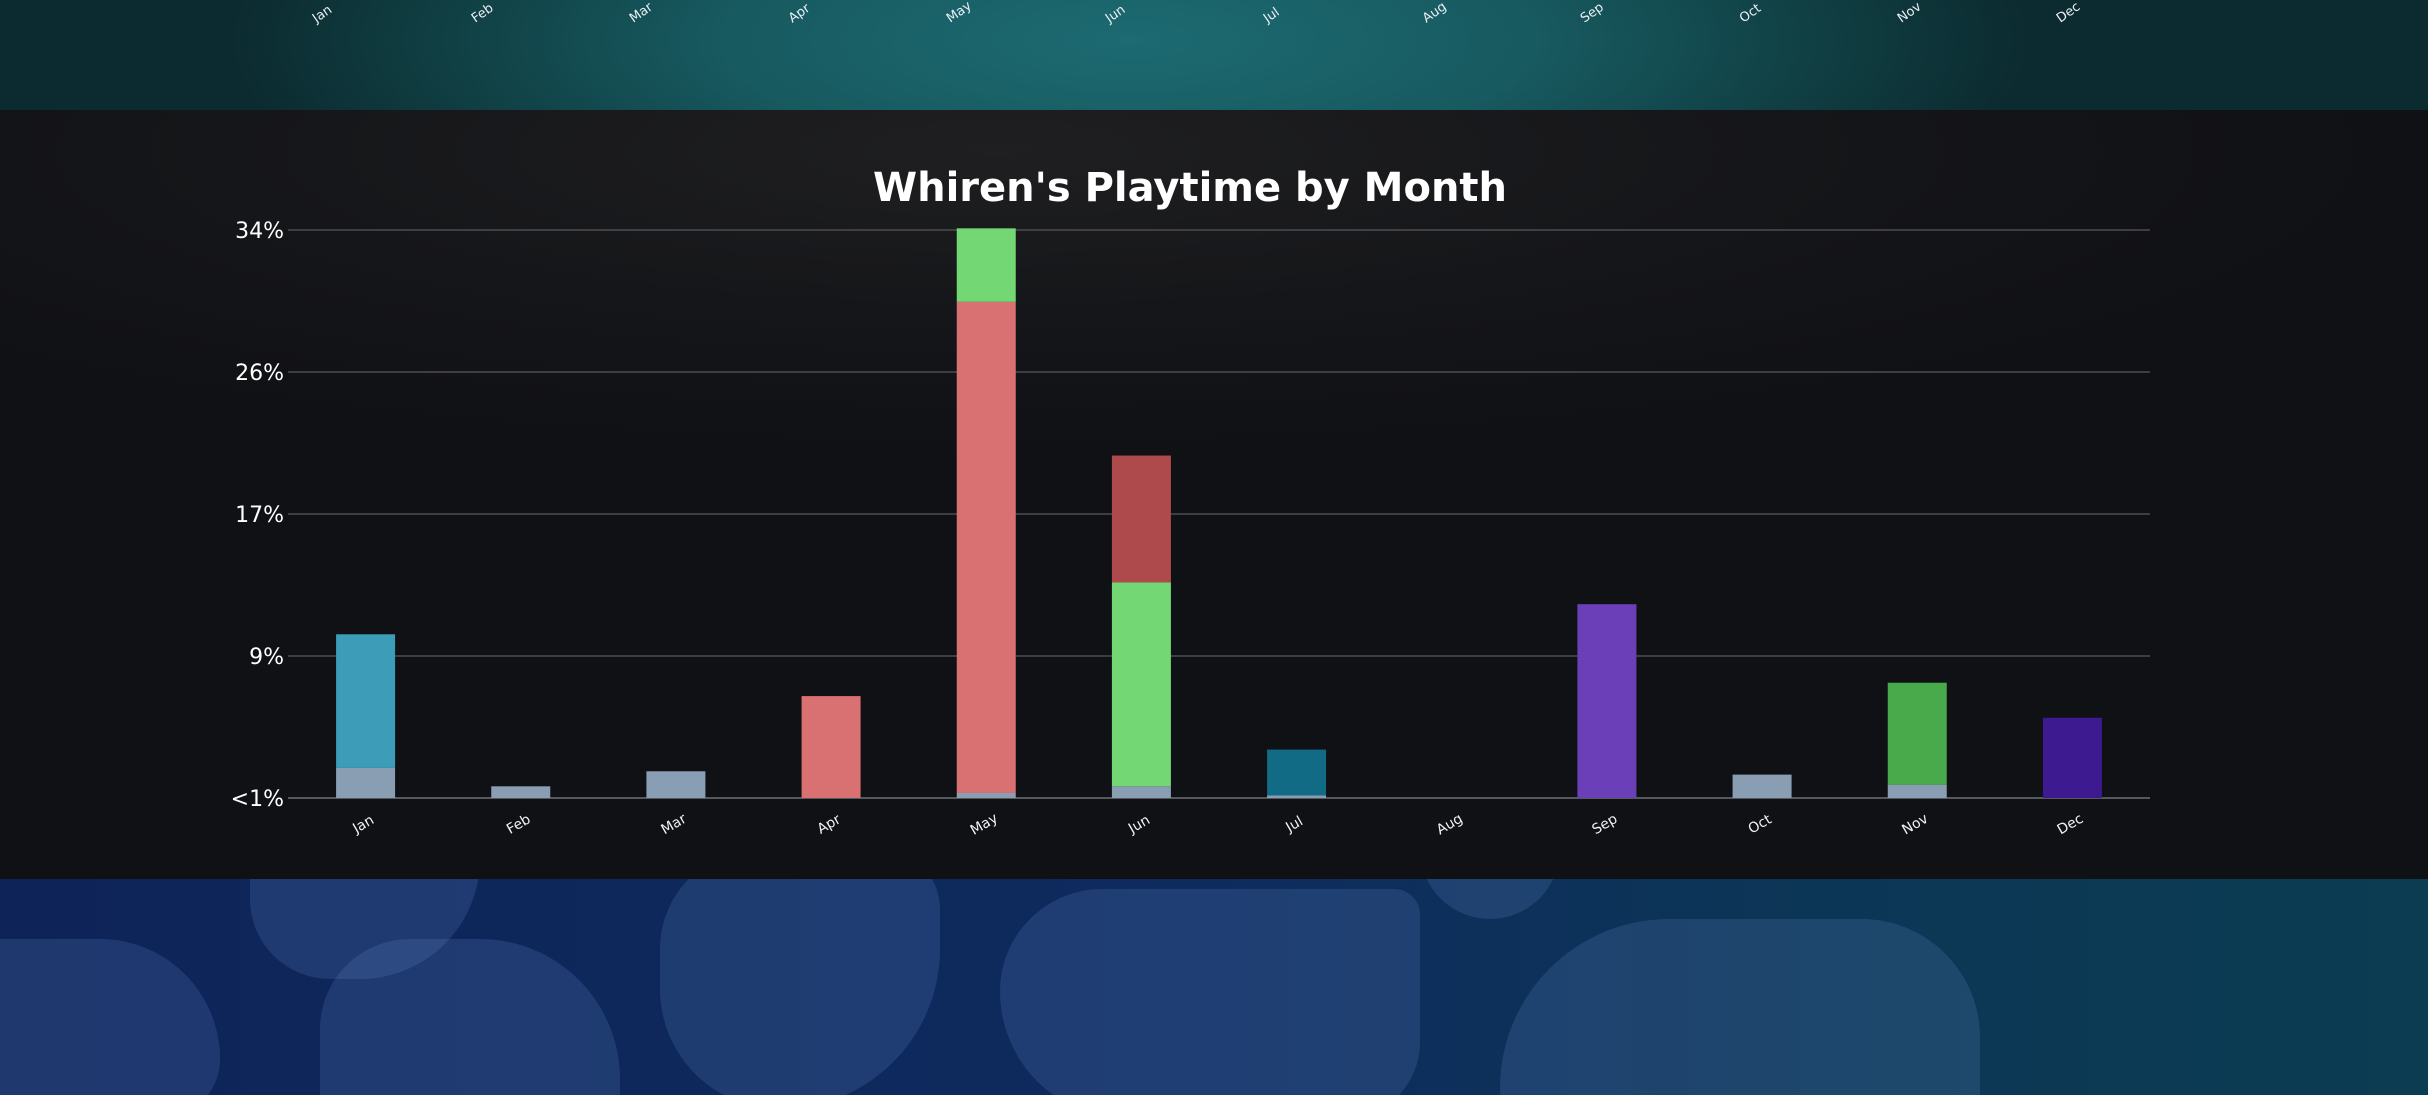 The height and width of the screenshot is (1095, 2428). I want to click on x-tick-label: Oct, so click(1760, 824).